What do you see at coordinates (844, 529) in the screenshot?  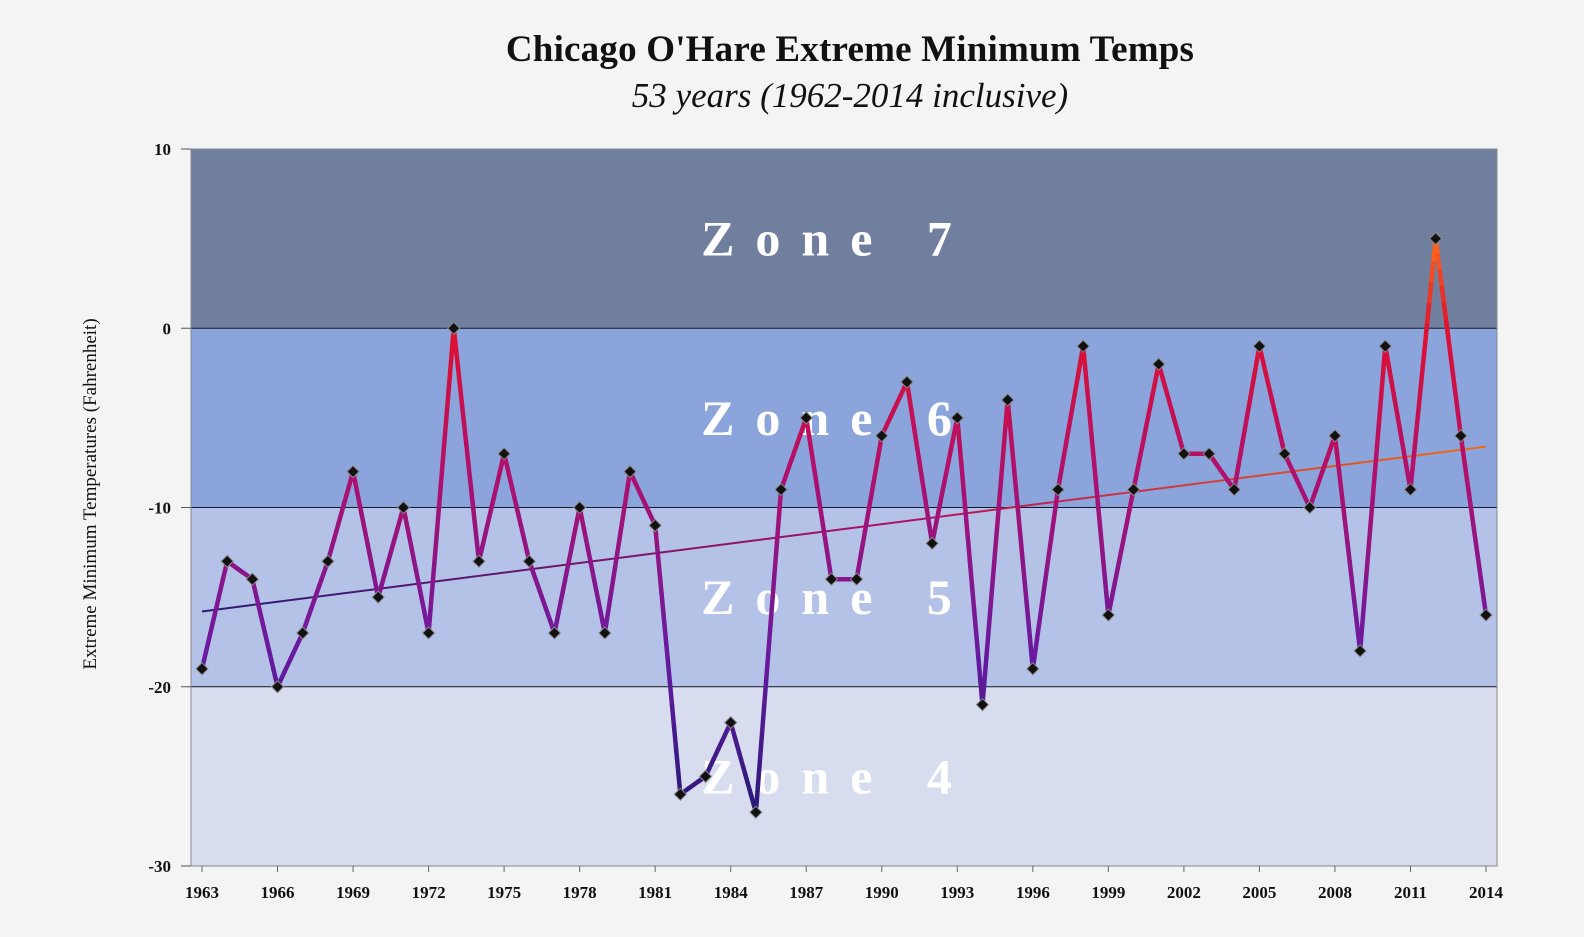 I see `trend-line` at bounding box center [844, 529].